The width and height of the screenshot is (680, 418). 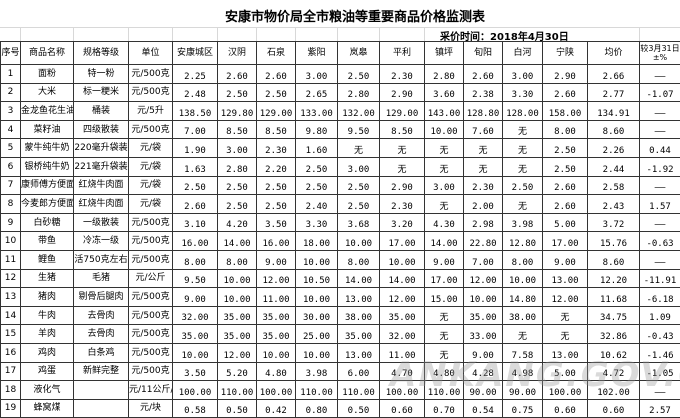 I want to click on column-header: 紫阳, so click(x=317, y=53).